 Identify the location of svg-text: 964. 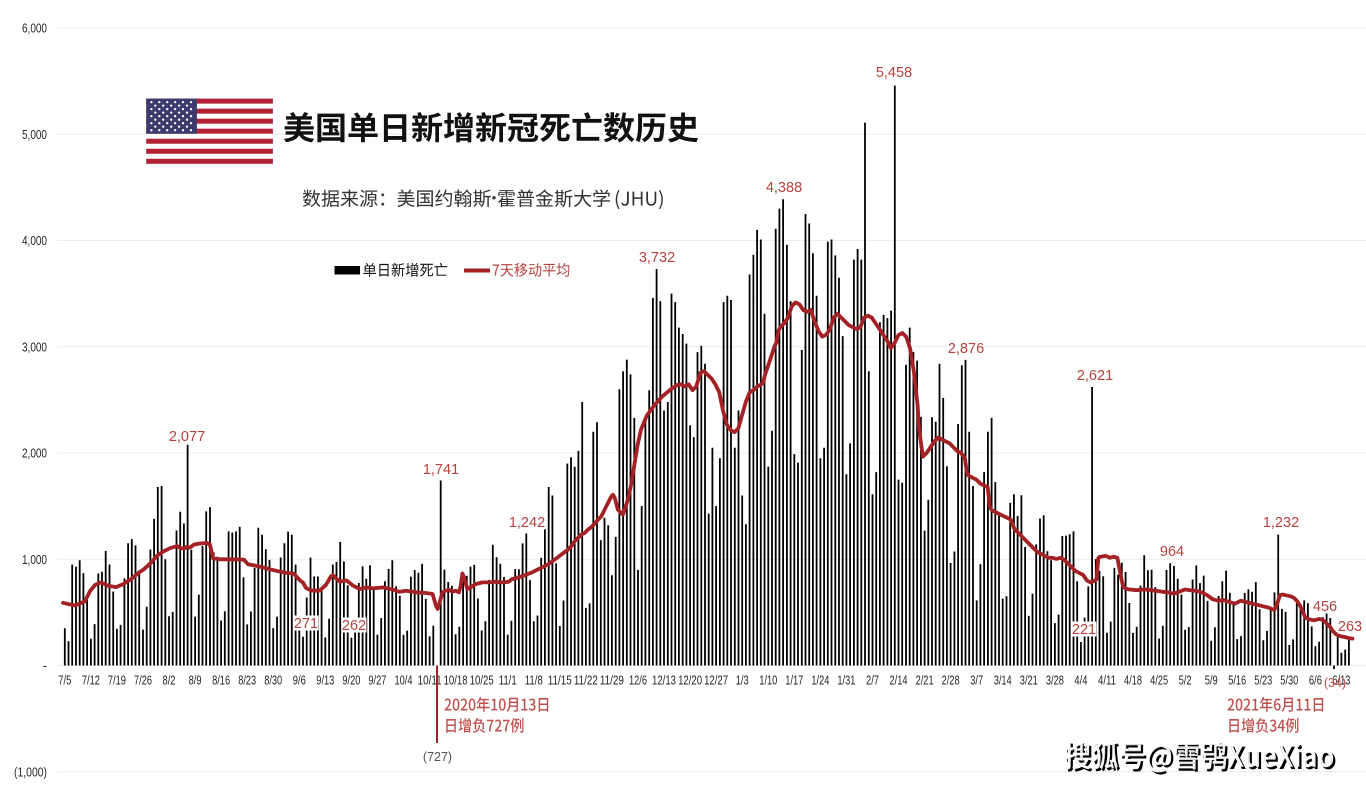
(1172, 552).